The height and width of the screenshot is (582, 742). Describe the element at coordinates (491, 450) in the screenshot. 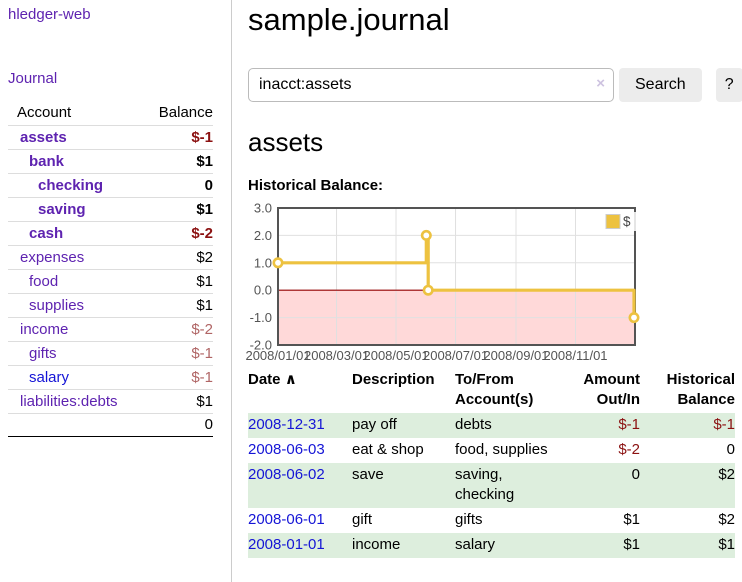

I see `register-row: 2008-06-03 eat & shop food, supplies $-2 0` at that location.